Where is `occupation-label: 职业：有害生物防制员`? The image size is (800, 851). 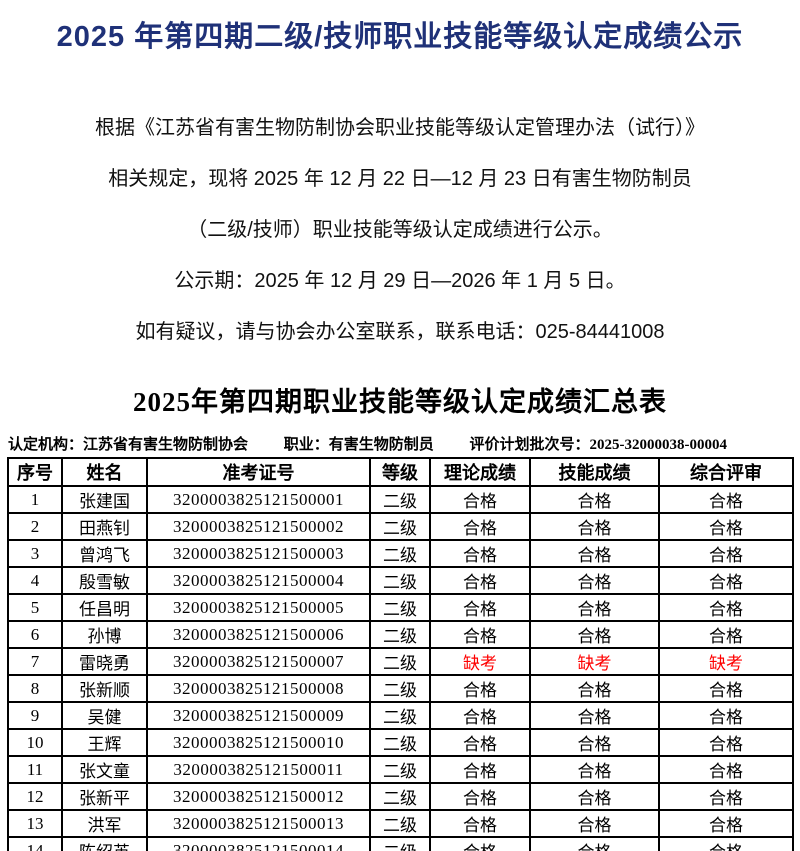
occupation-label: 职业：有害生物防制员 is located at coordinates (358, 445).